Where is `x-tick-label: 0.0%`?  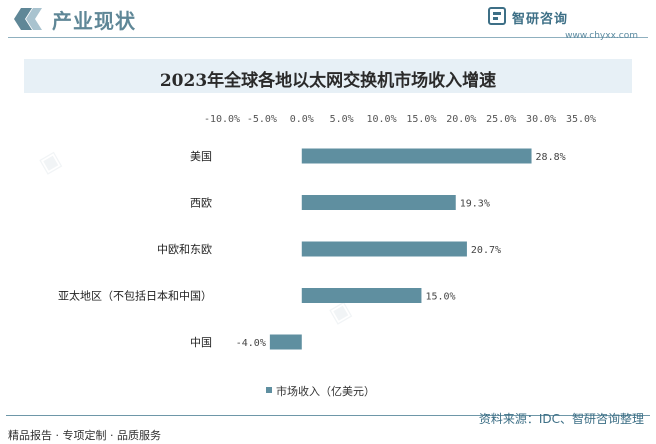
x-tick-label: 0.0% is located at coordinates (302, 119).